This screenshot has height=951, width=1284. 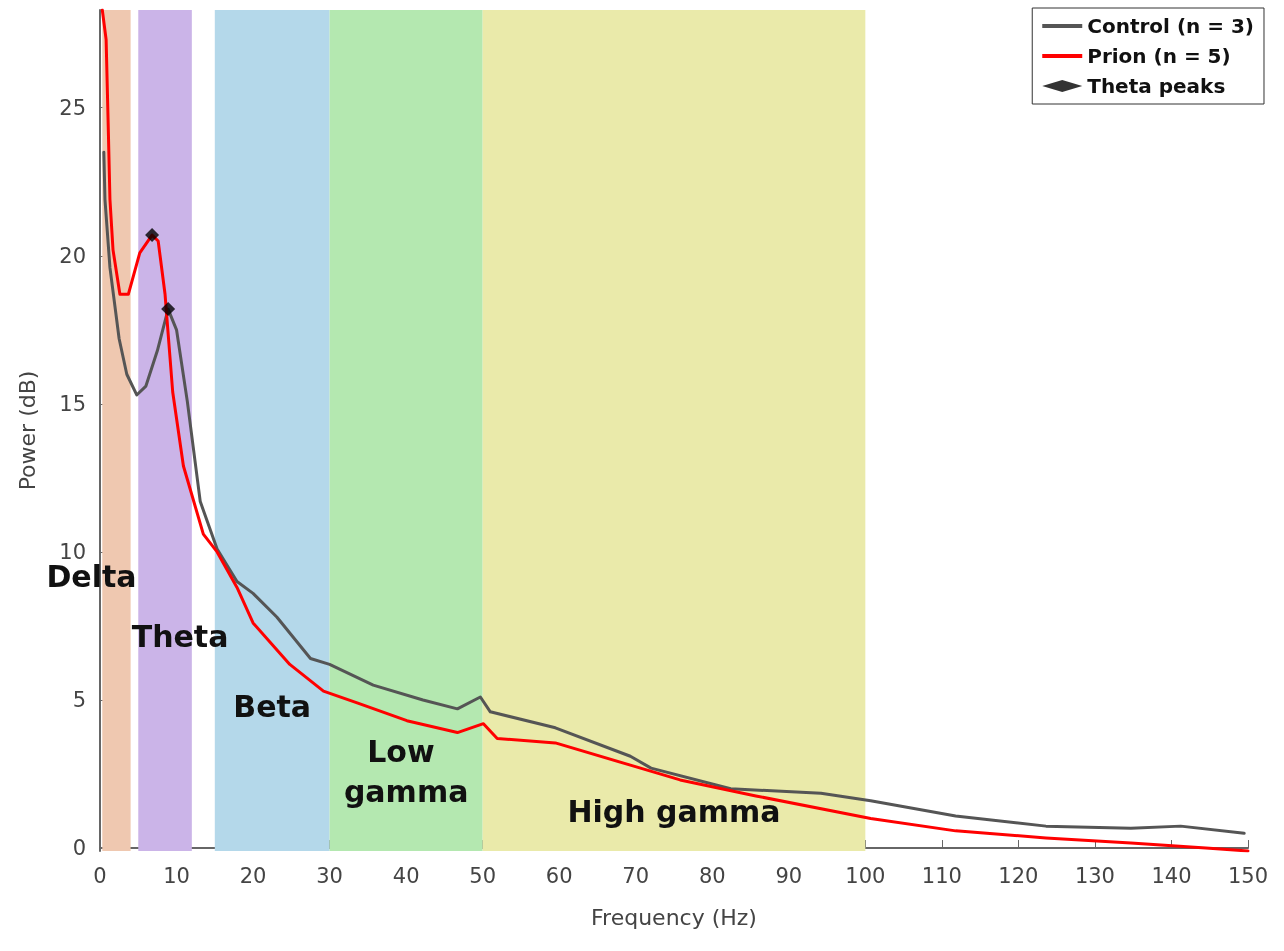 I want to click on x-tick-label: 90, so click(x=789, y=875).